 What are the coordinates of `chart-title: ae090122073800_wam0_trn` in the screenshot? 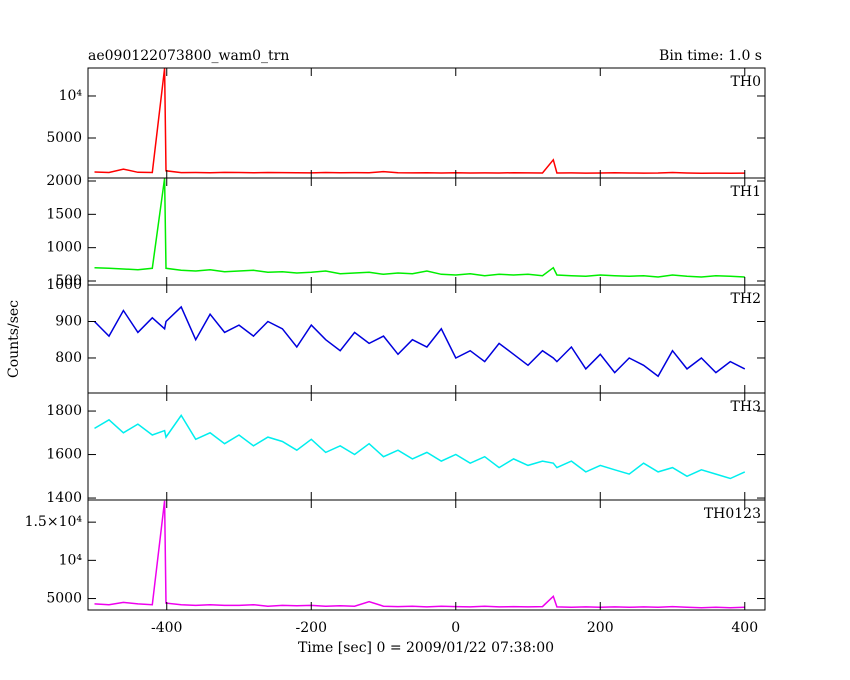 It's located at (188, 56).